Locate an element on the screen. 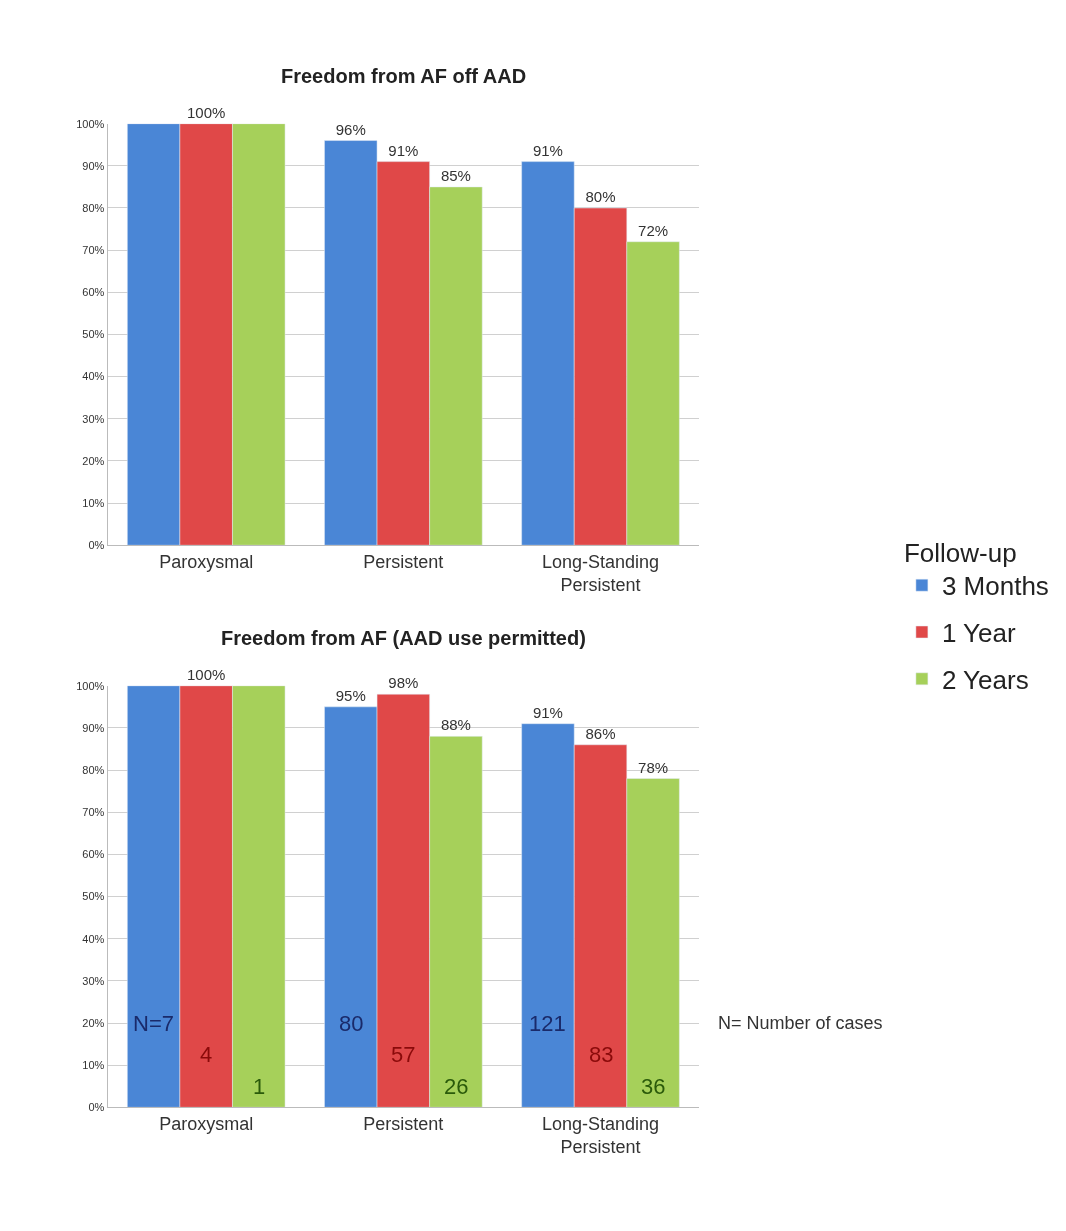 Image resolution: width=1066 pixels, height=1231 pixels. annotation: 80 is located at coordinates (351, 1023).